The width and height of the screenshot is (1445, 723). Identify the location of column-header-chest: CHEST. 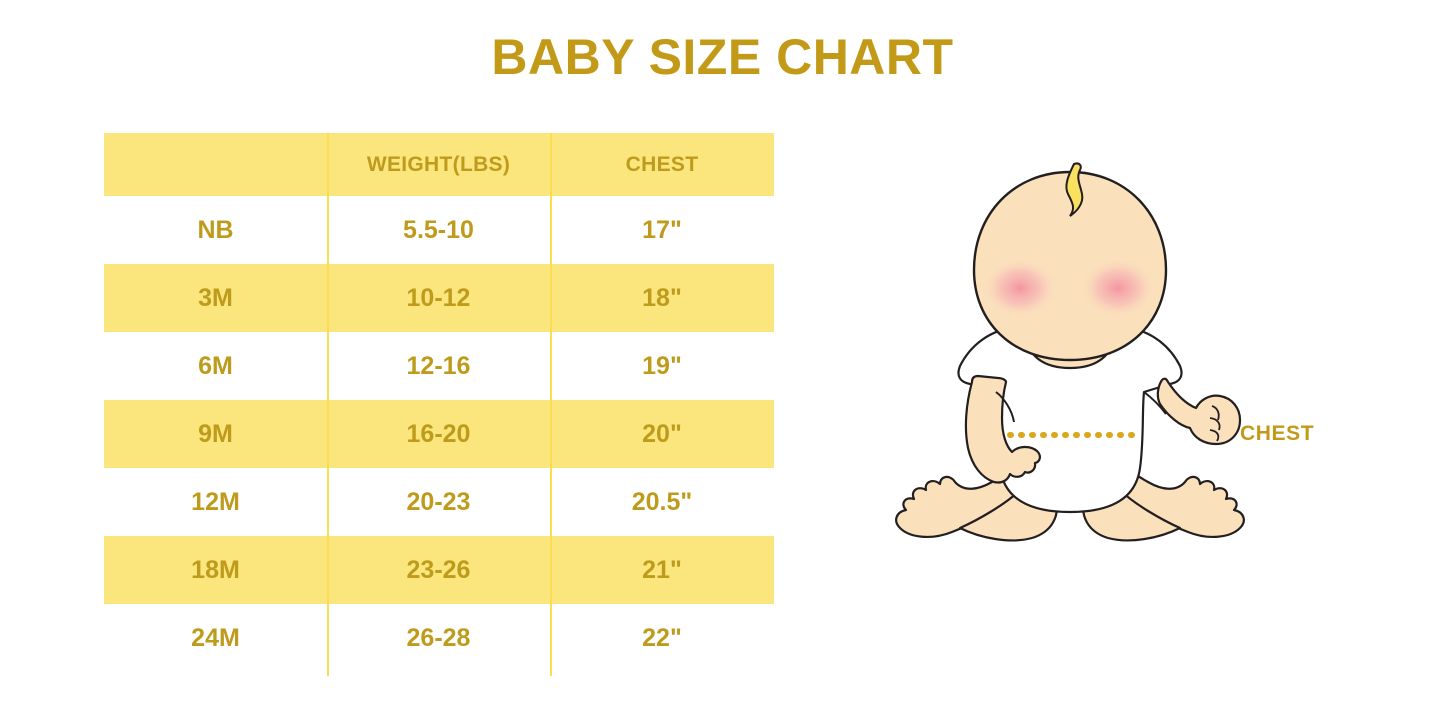
(662, 164).